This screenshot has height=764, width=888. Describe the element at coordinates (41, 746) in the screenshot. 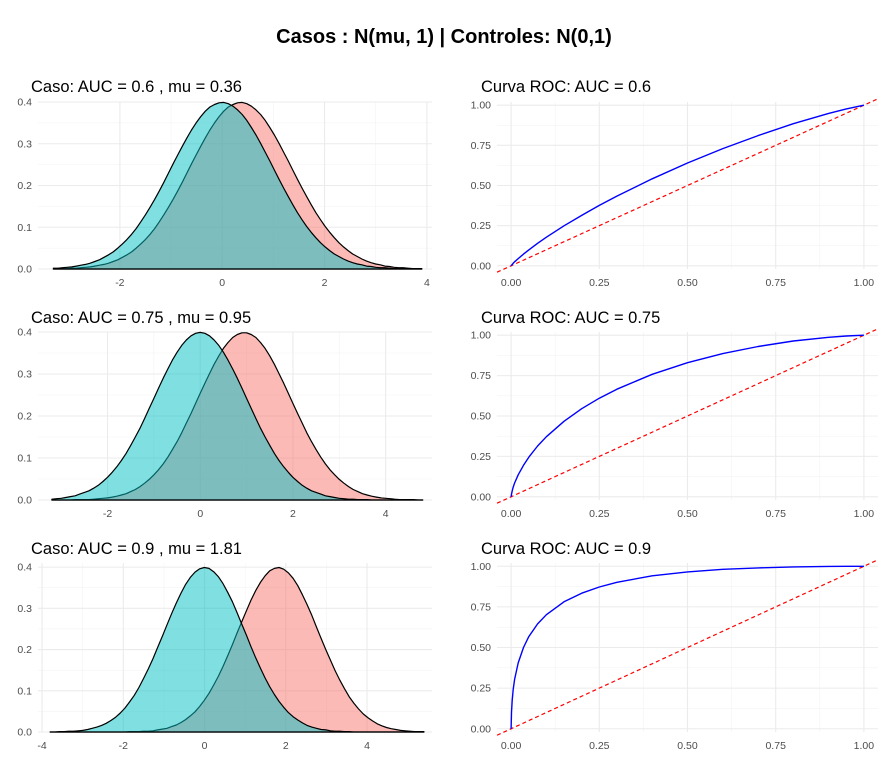

I see `x-tick-label: -4` at that location.